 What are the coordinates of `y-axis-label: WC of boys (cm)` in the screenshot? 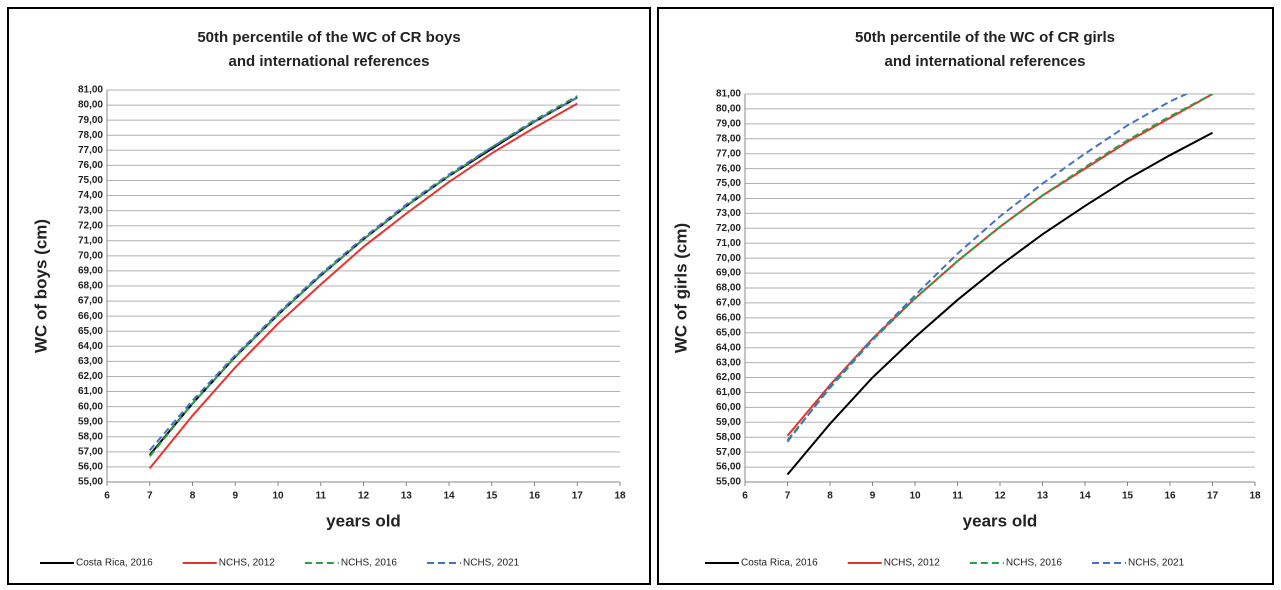 It's located at (40, 286).